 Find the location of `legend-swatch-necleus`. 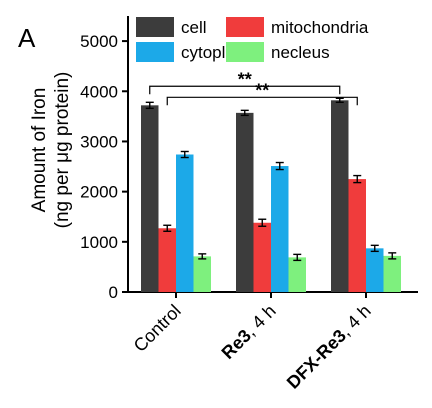

legend-swatch-necleus is located at coordinates (245, 52).